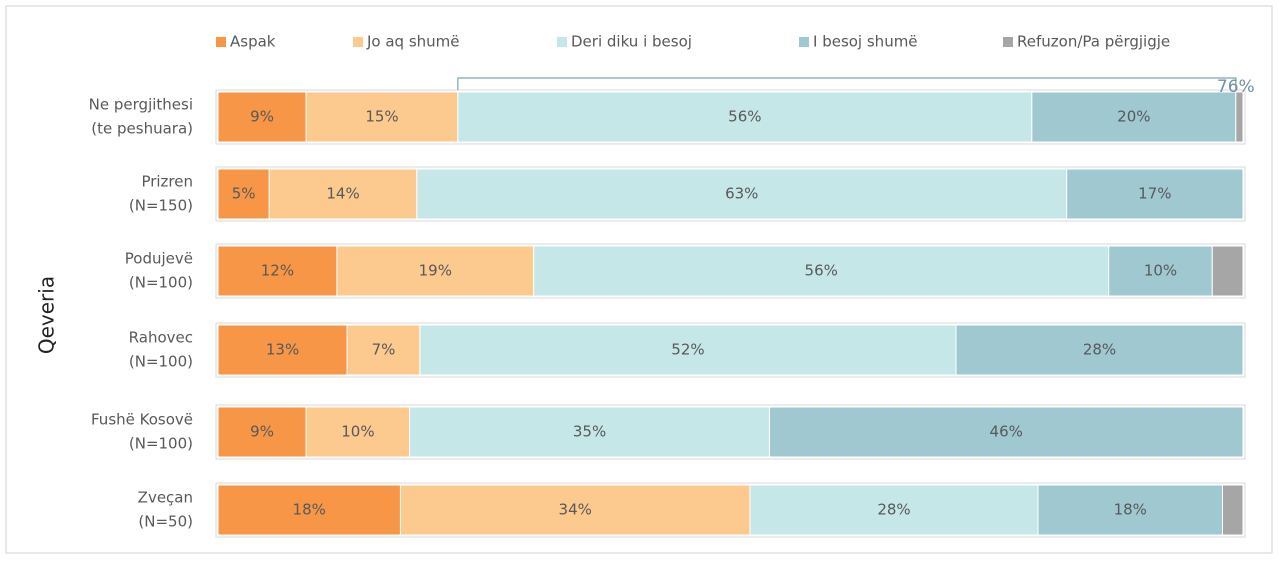  Describe the element at coordinates (631, 42) in the screenshot. I see `legend-label: Deri diku i besoj` at that location.